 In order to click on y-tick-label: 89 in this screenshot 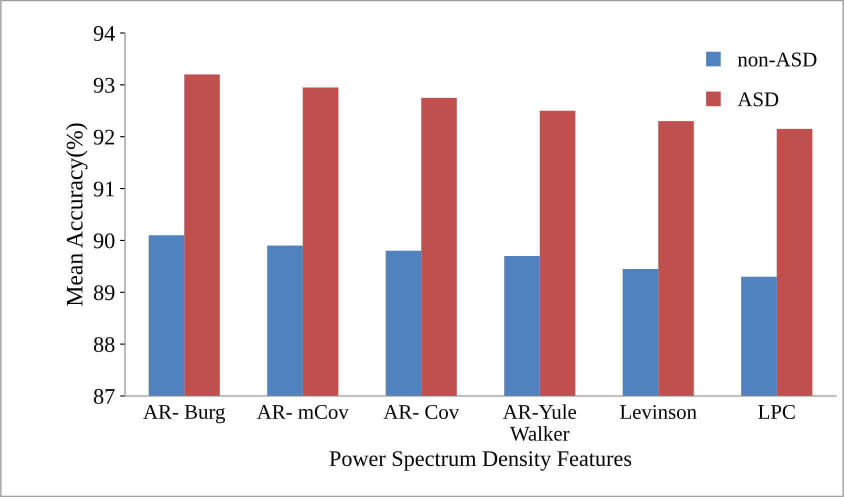, I will do `click(104, 292)`.